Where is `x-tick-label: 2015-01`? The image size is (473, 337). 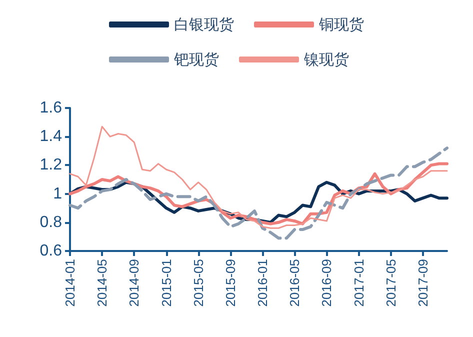 x-tick-label: 2015-01 is located at coordinates (166, 283).